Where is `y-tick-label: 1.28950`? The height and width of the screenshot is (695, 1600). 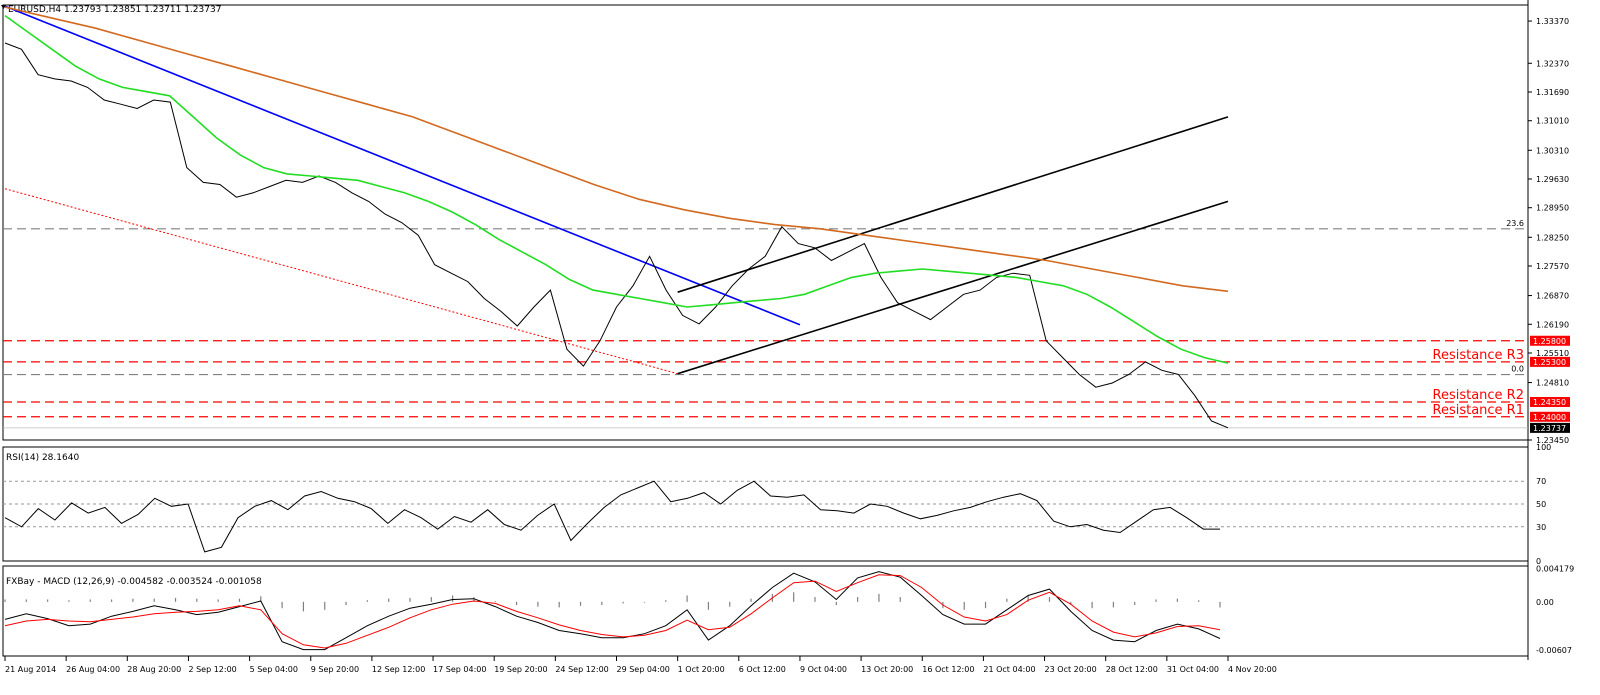 y-tick-label: 1.28950 is located at coordinates (1552, 208).